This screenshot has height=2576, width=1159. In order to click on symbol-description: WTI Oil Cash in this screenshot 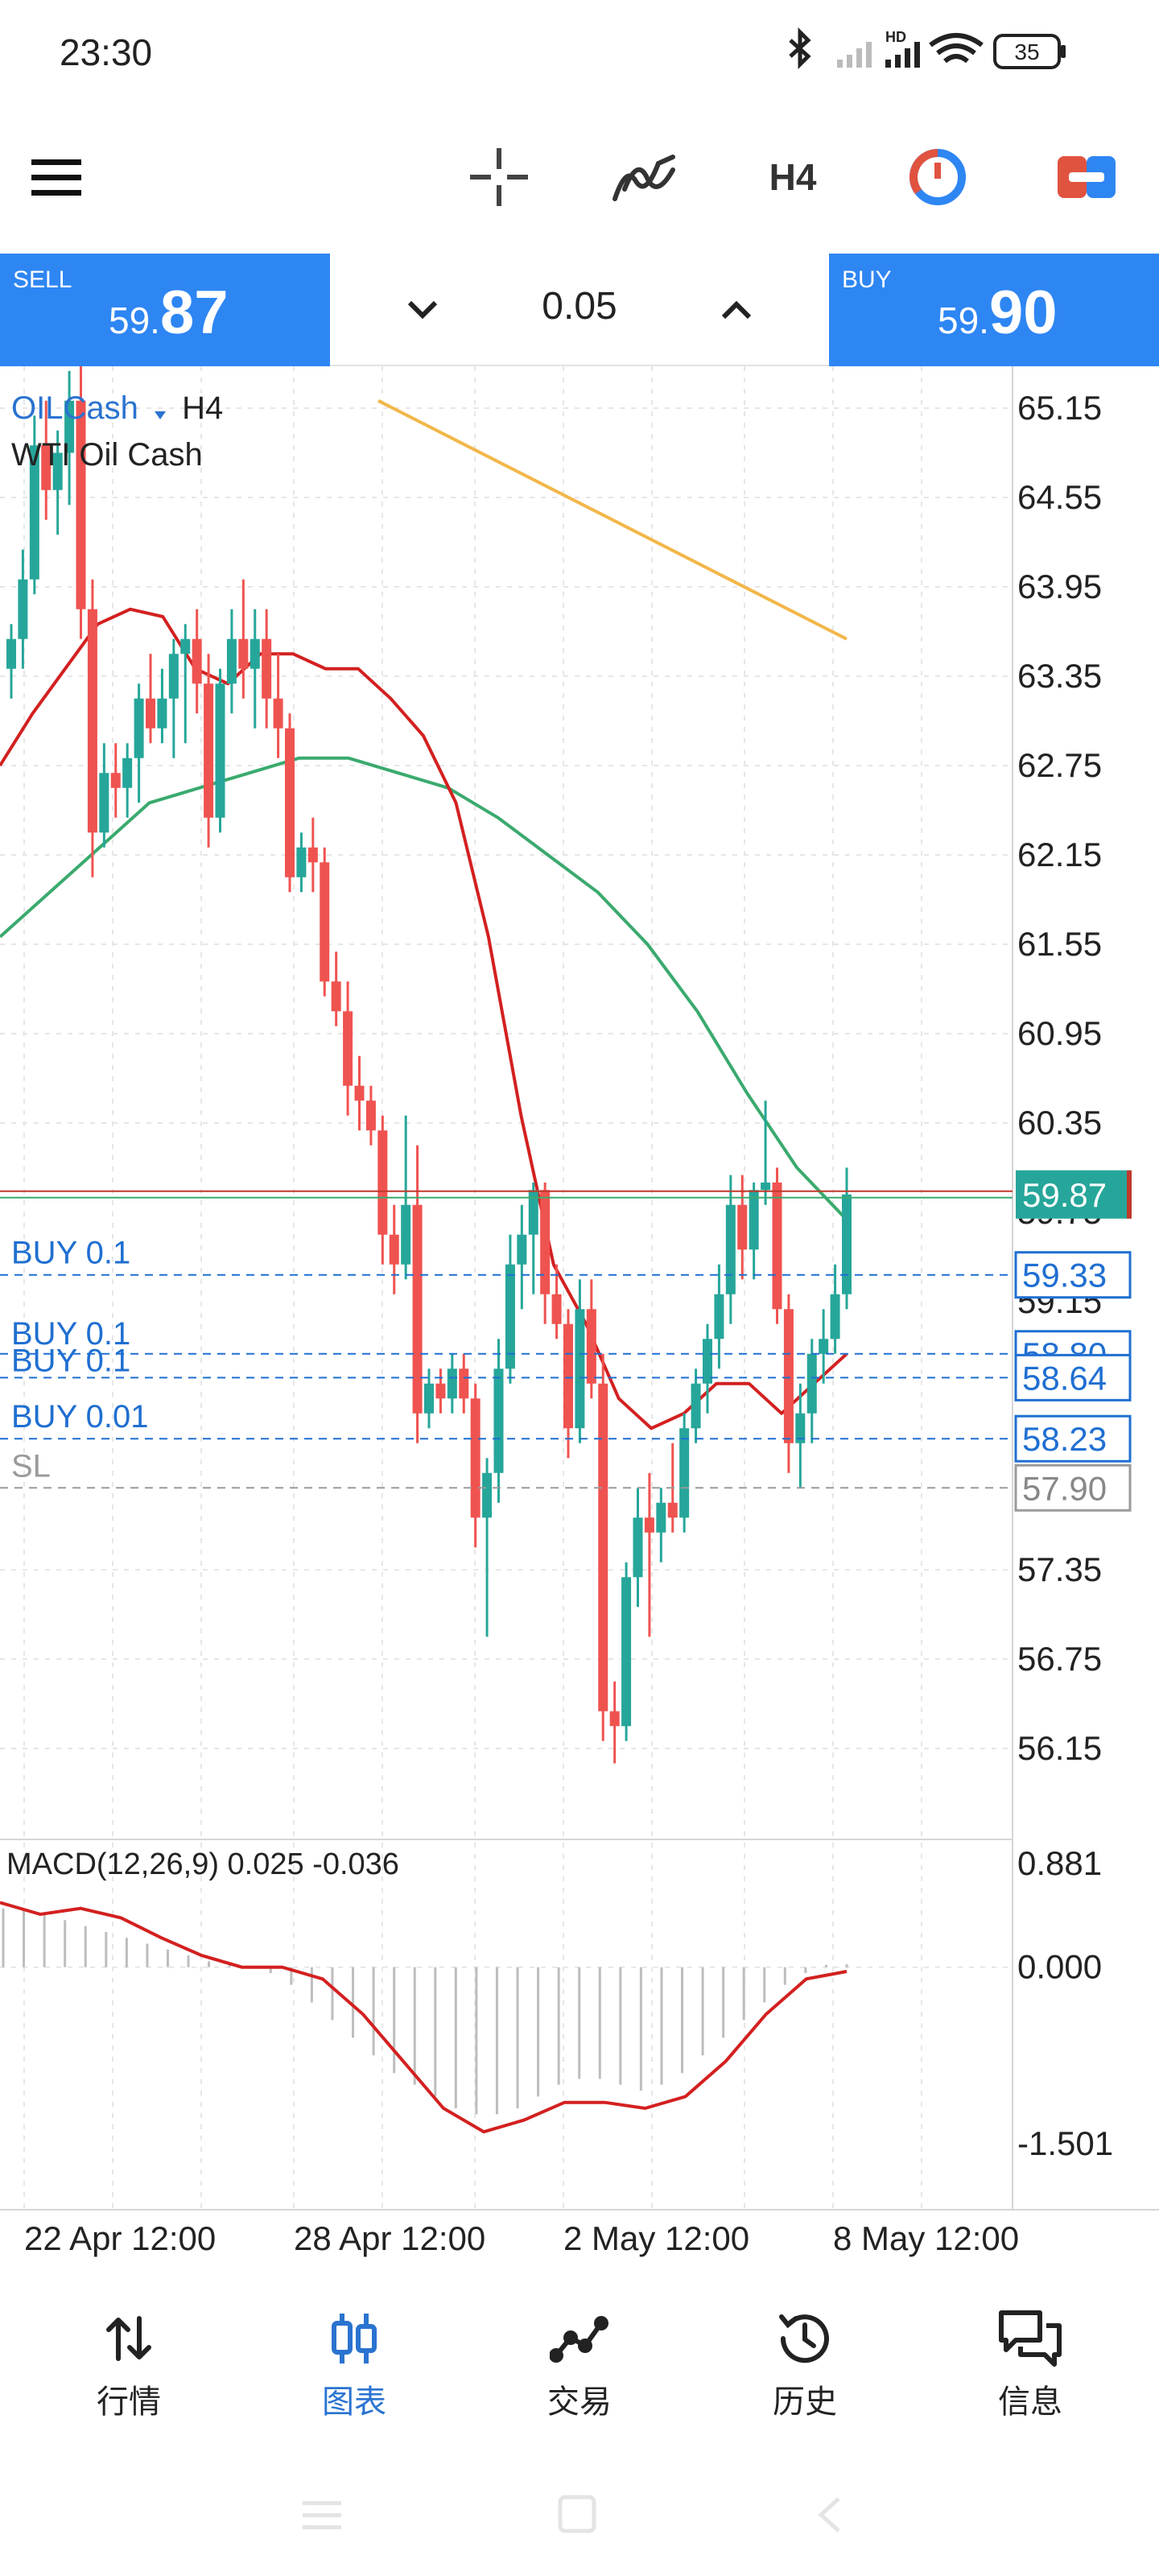, I will do `click(107, 455)`.